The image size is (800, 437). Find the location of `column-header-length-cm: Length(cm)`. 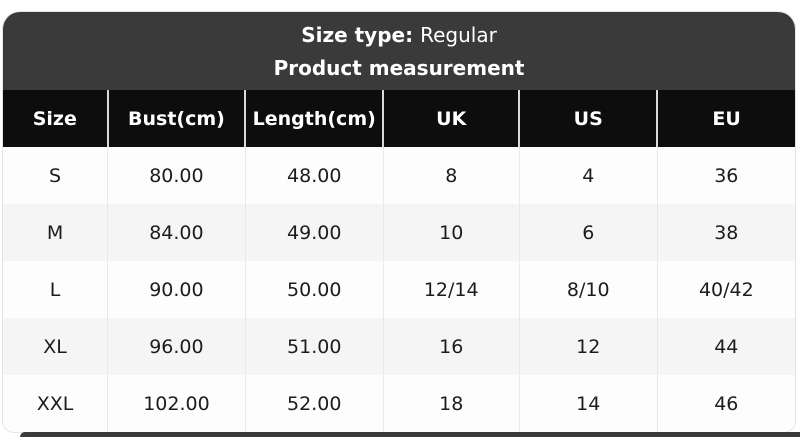

column-header-length-cm: Length(cm) is located at coordinates (314, 118).